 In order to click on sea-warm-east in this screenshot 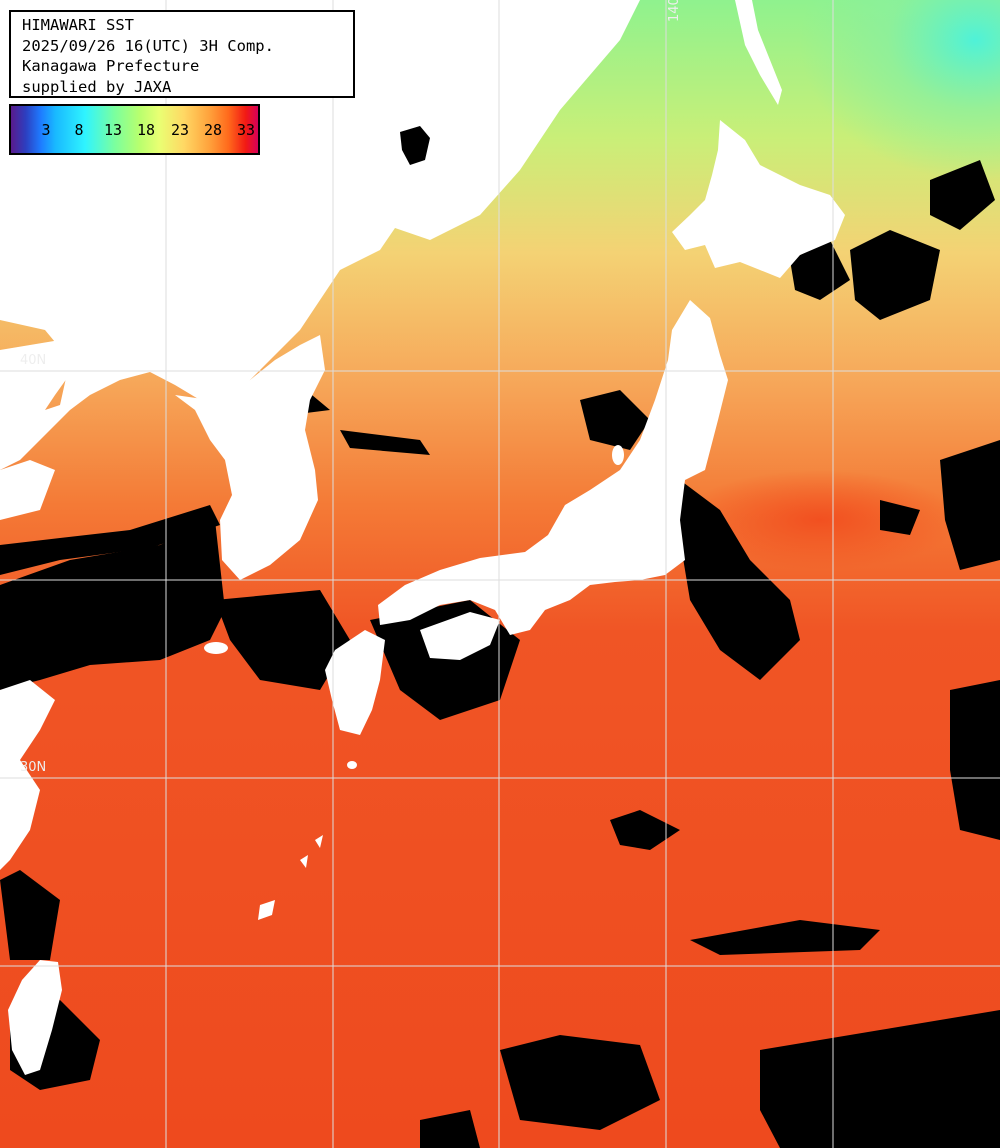, I will do `click(820, 520)`.